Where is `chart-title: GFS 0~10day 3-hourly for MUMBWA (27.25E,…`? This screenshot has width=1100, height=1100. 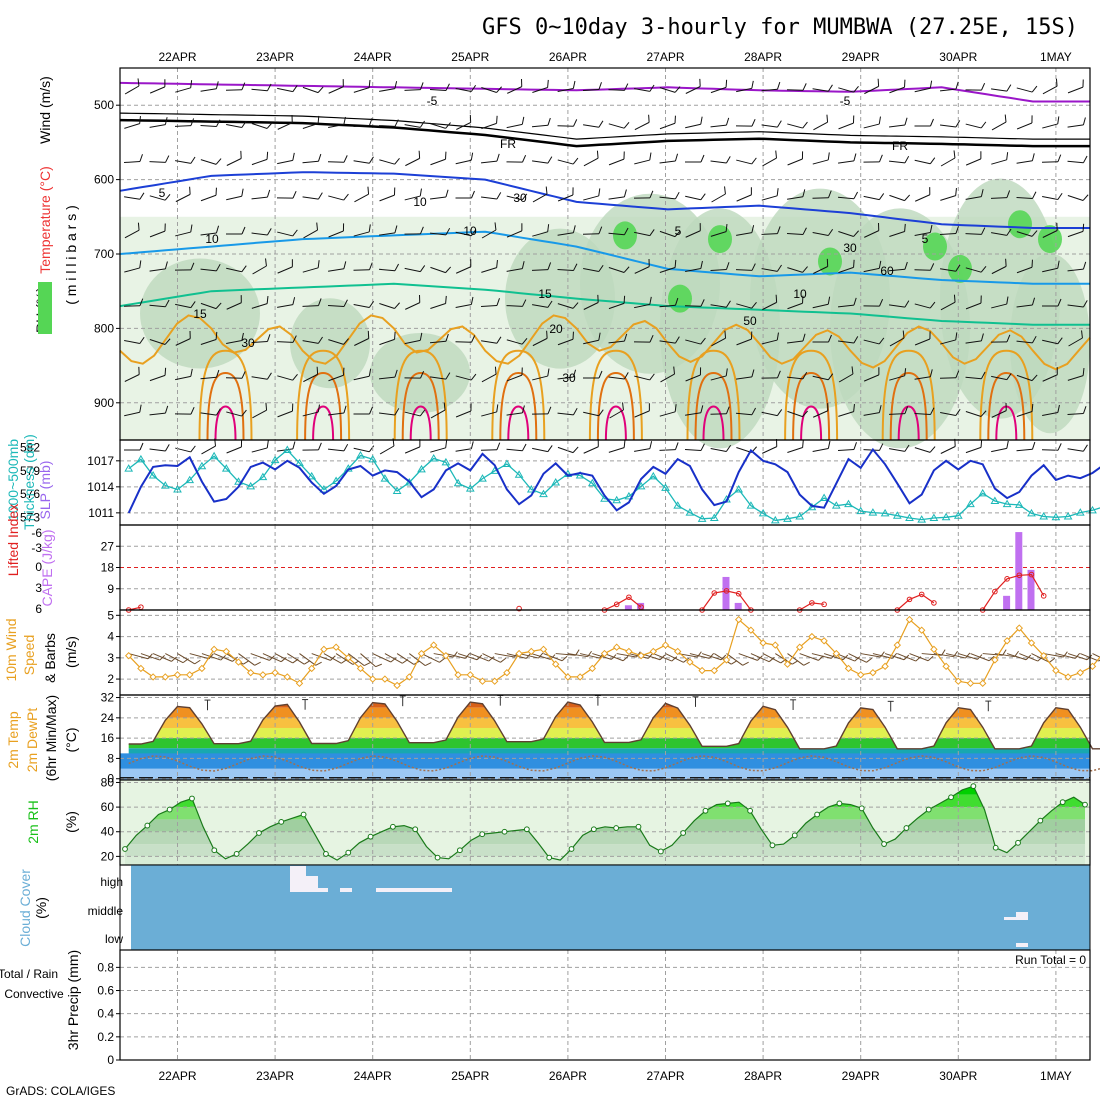
chart-title: GFS 0~10day 3-hourly for MUMBWA (27.25E,… is located at coordinates (780, 27).